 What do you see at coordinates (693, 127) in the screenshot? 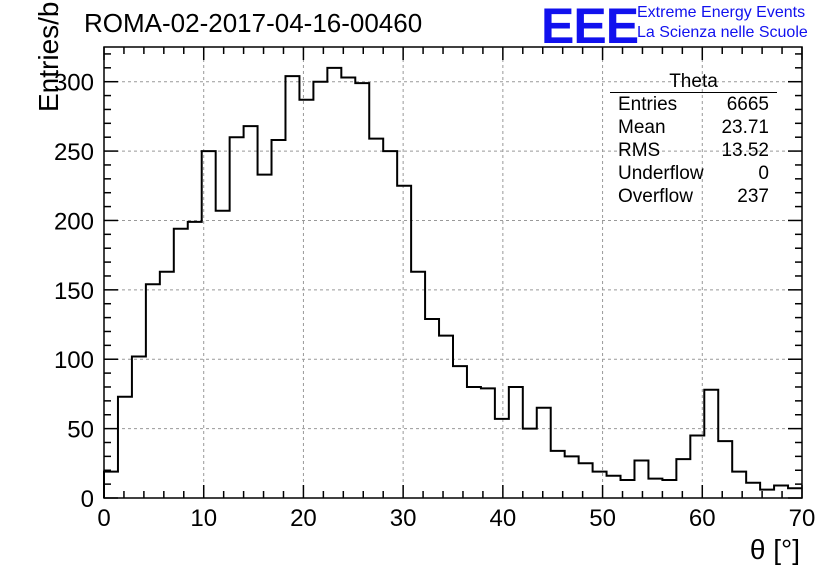
I see `stats-row-mean: Mean 23.71` at bounding box center [693, 127].